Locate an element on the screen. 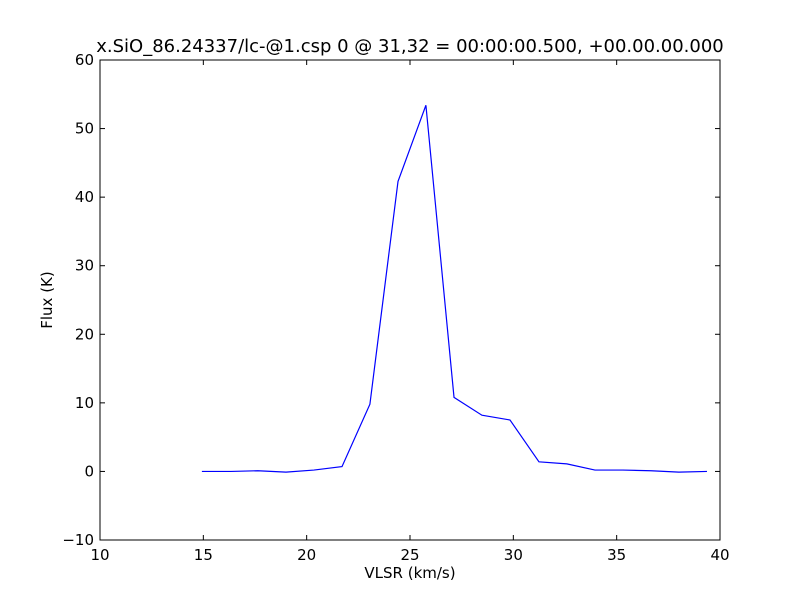 This screenshot has height=600, width=800. x-axis-label: VLSR (km/s) is located at coordinates (409, 573).